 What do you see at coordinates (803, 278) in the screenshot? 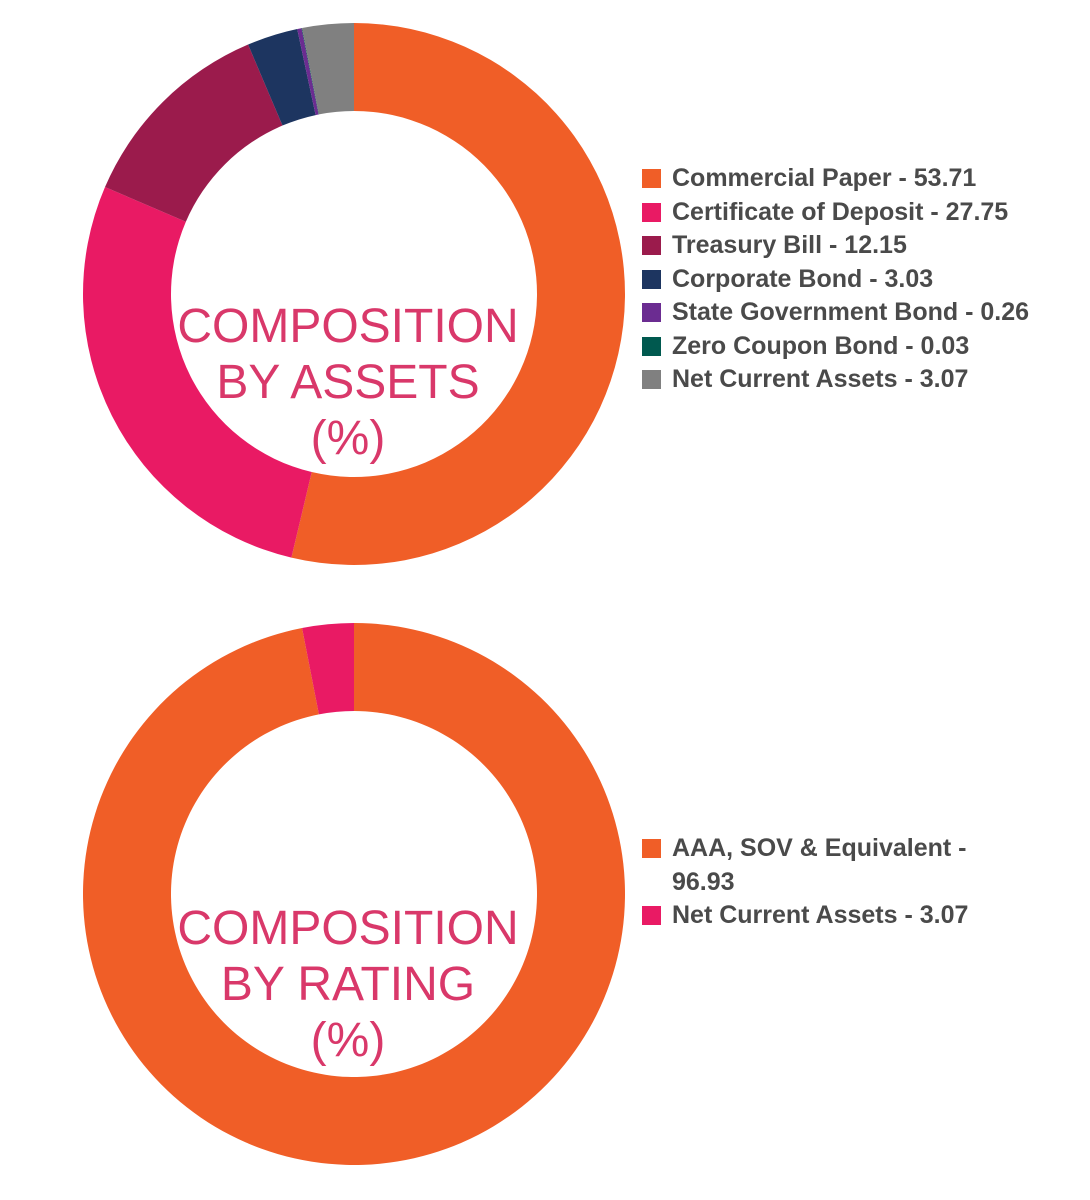
I see `legend-label: Corporate Bond - 3.03` at bounding box center [803, 278].